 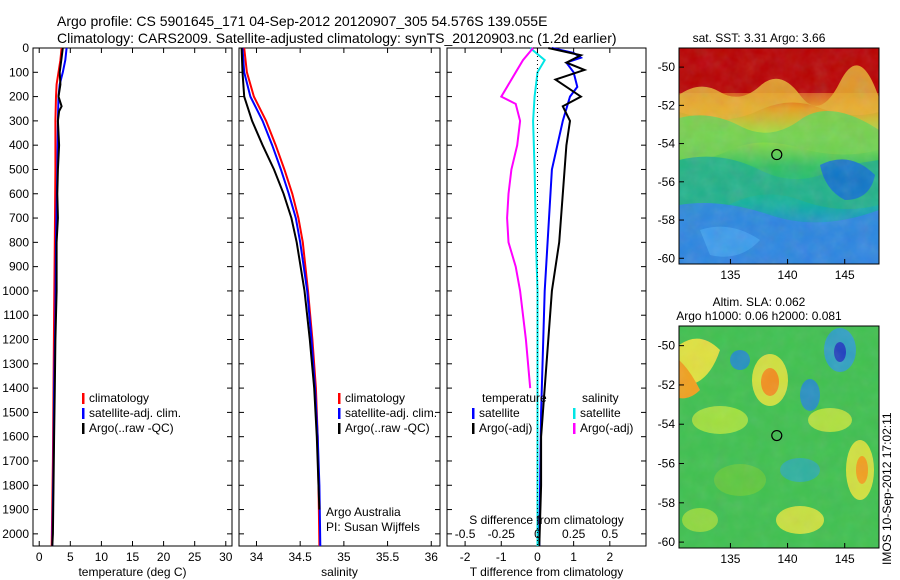 I want to click on x-tick-label: 25, so click(x=195, y=557).